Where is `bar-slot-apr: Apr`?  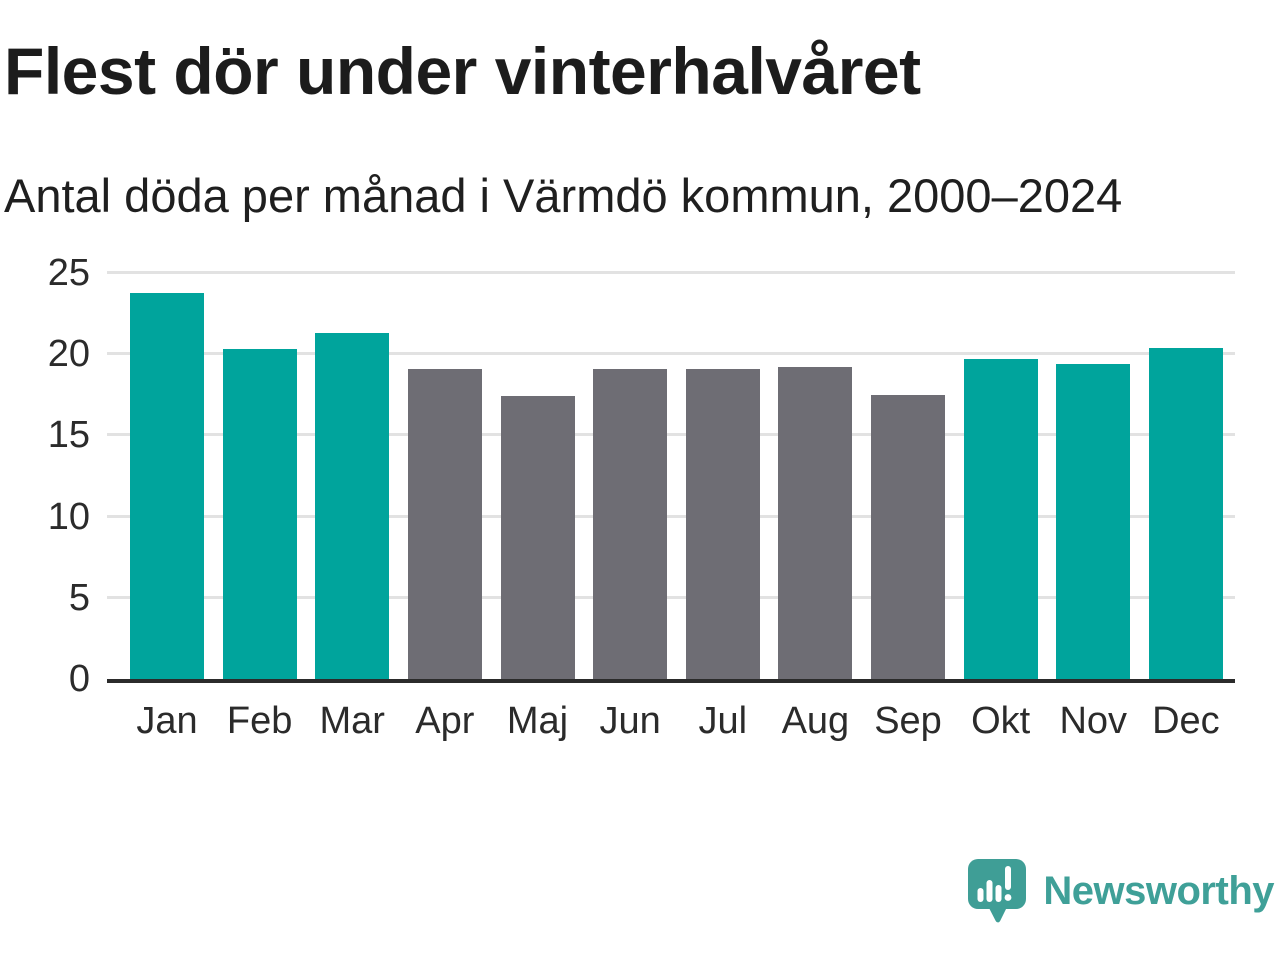
bar-slot-apr: Apr is located at coordinates (444, 507).